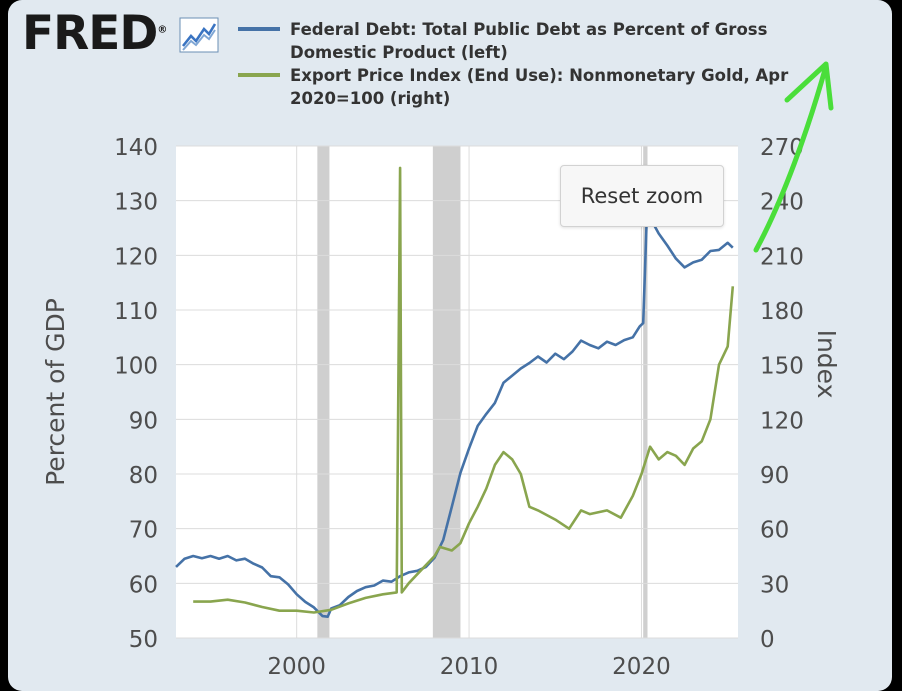  What do you see at coordinates (143, 640) in the screenshot?
I see `y-left-tick-label: 50` at bounding box center [143, 640].